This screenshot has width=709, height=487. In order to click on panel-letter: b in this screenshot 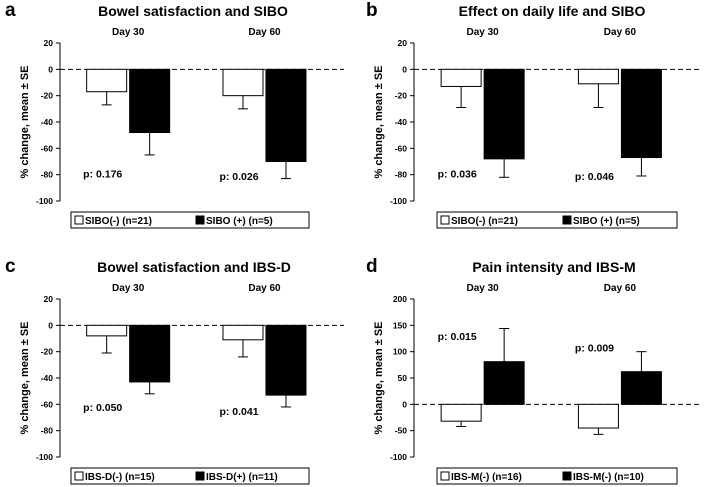, I will do `click(372, 10)`.